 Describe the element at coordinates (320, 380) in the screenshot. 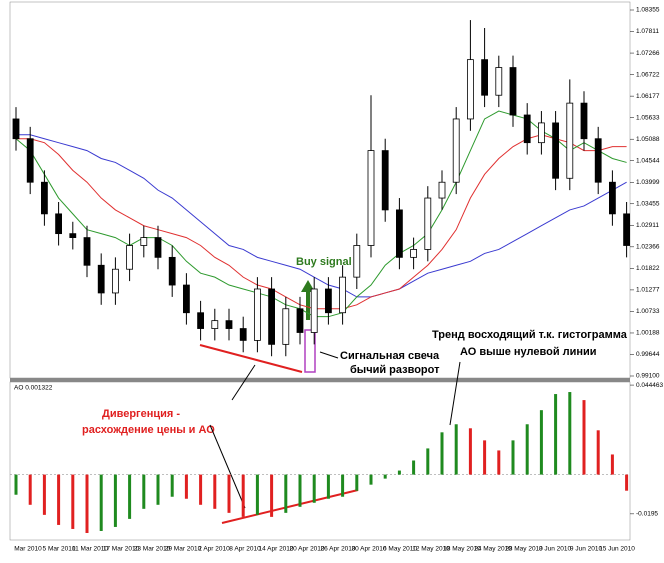

I see `panel-separator` at that location.